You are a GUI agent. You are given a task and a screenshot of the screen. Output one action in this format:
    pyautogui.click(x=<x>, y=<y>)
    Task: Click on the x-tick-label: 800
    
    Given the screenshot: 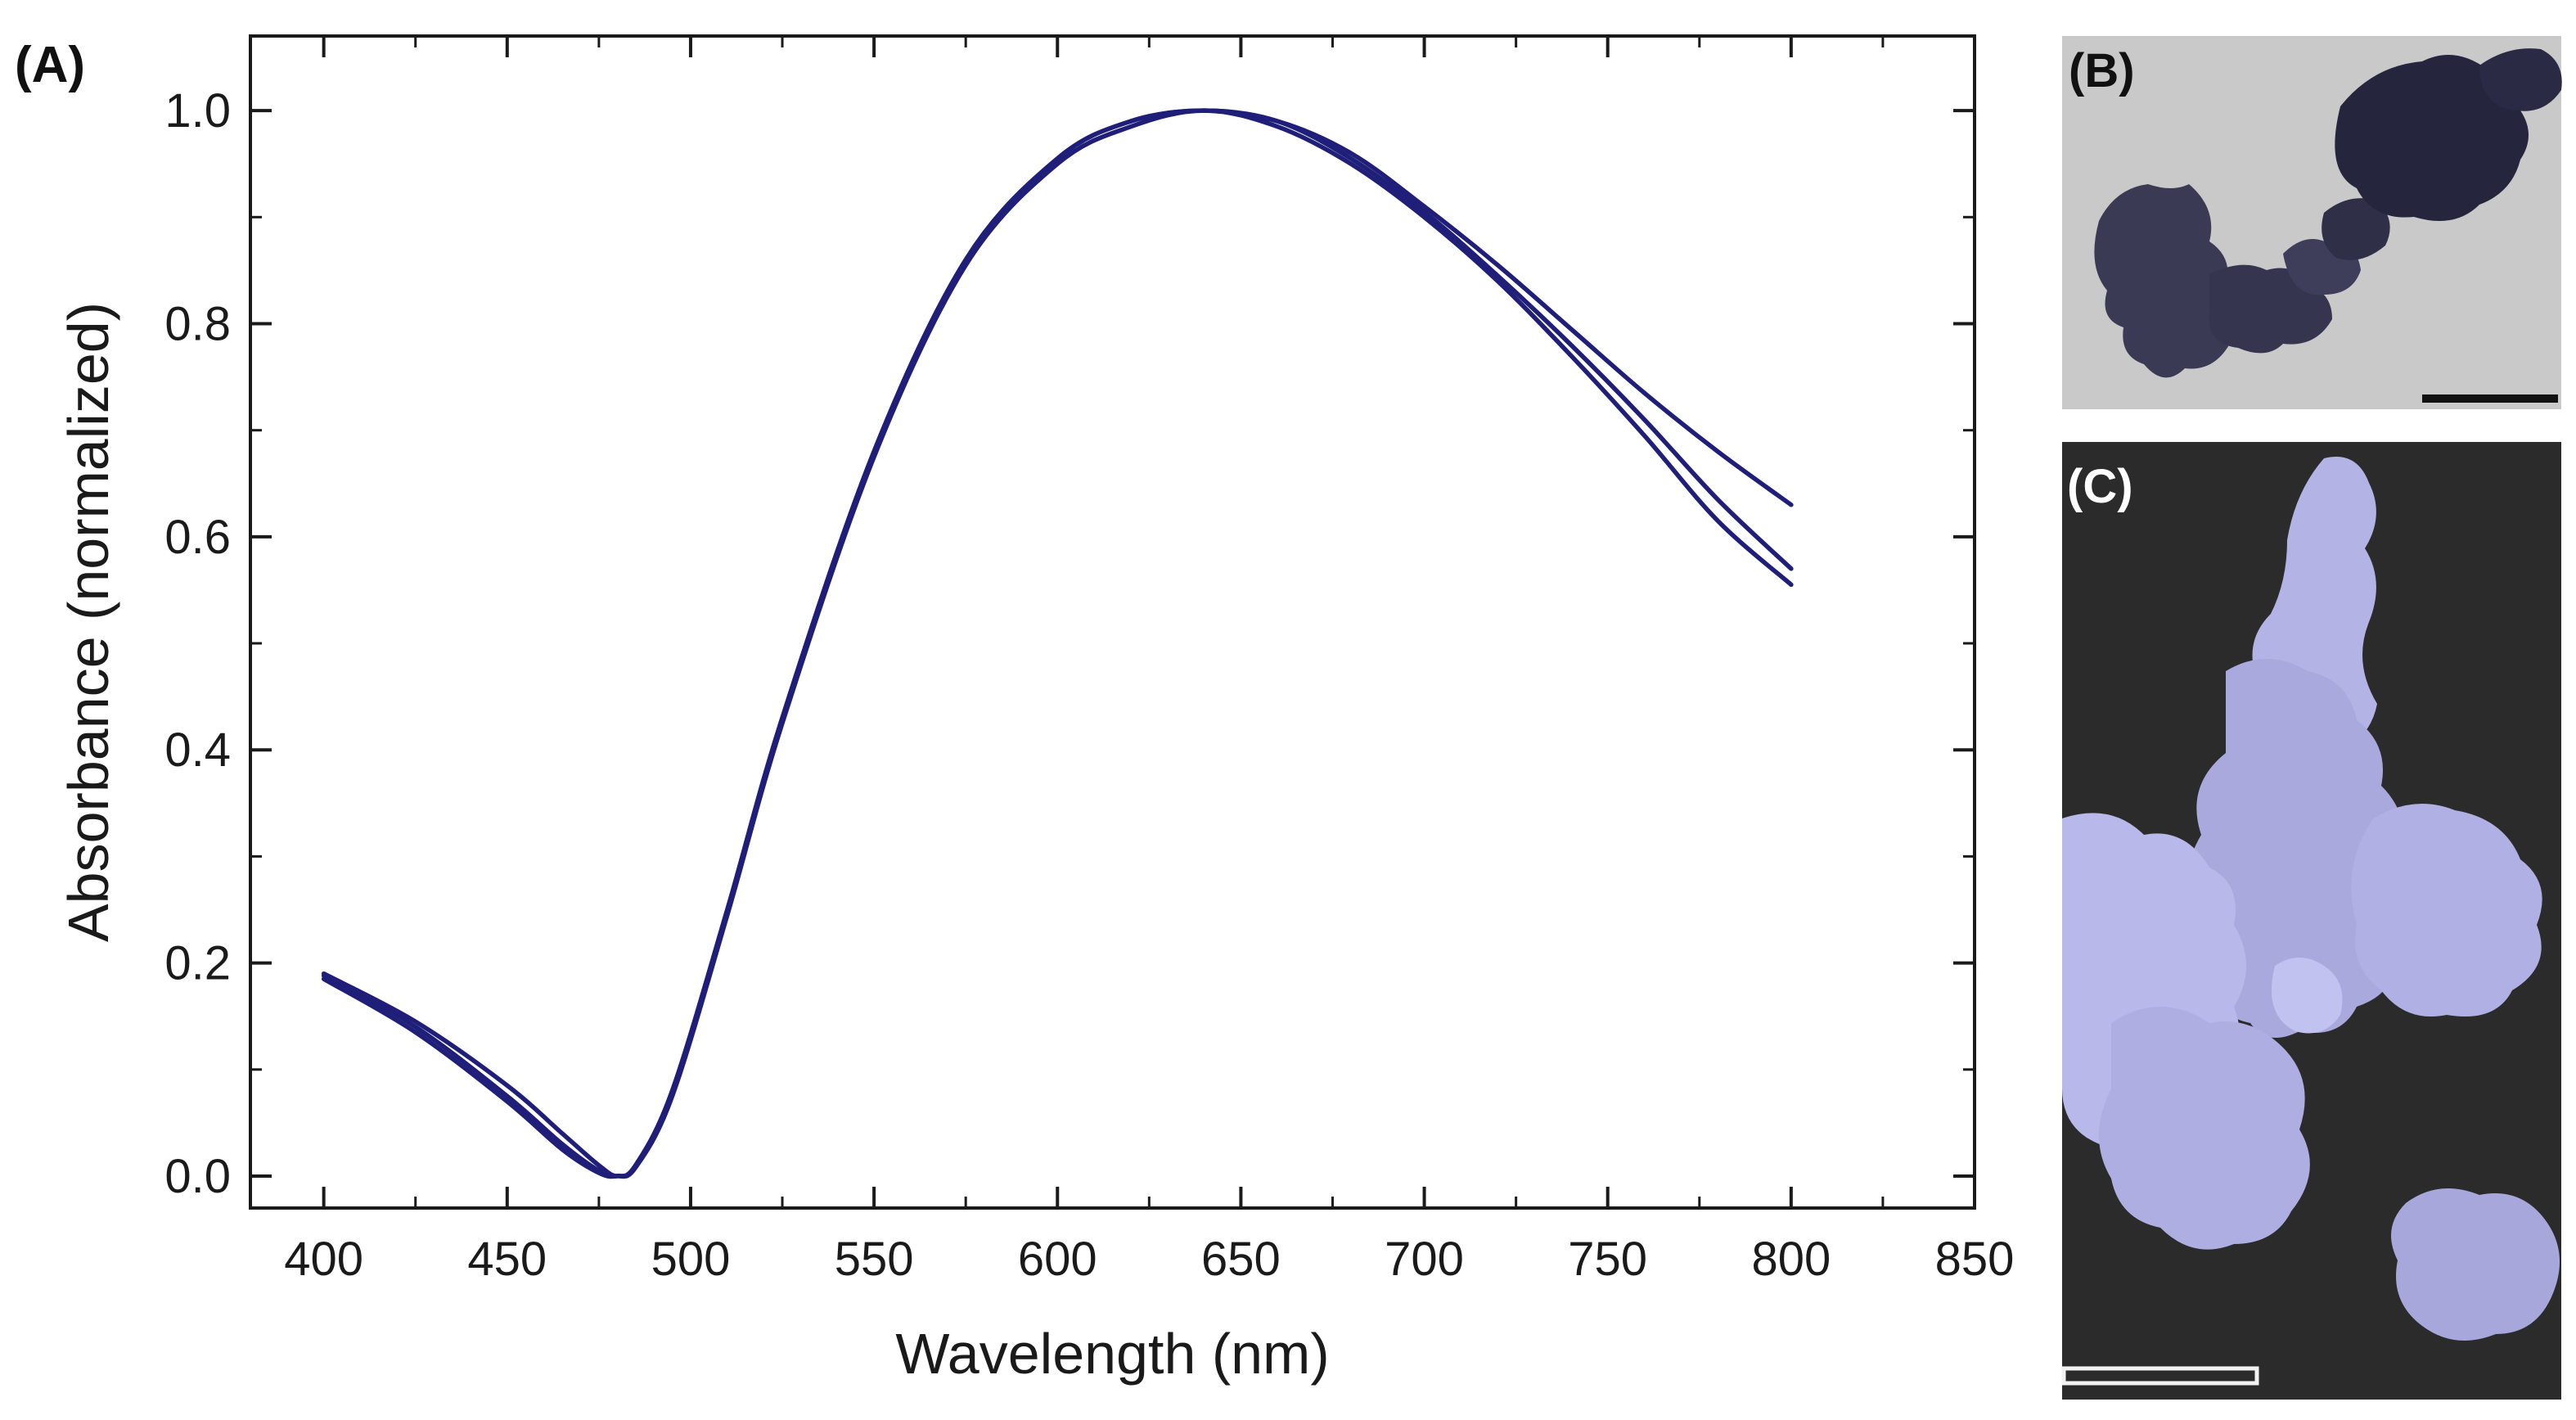 What is the action you would take?
    pyautogui.click(x=1791, y=1259)
    